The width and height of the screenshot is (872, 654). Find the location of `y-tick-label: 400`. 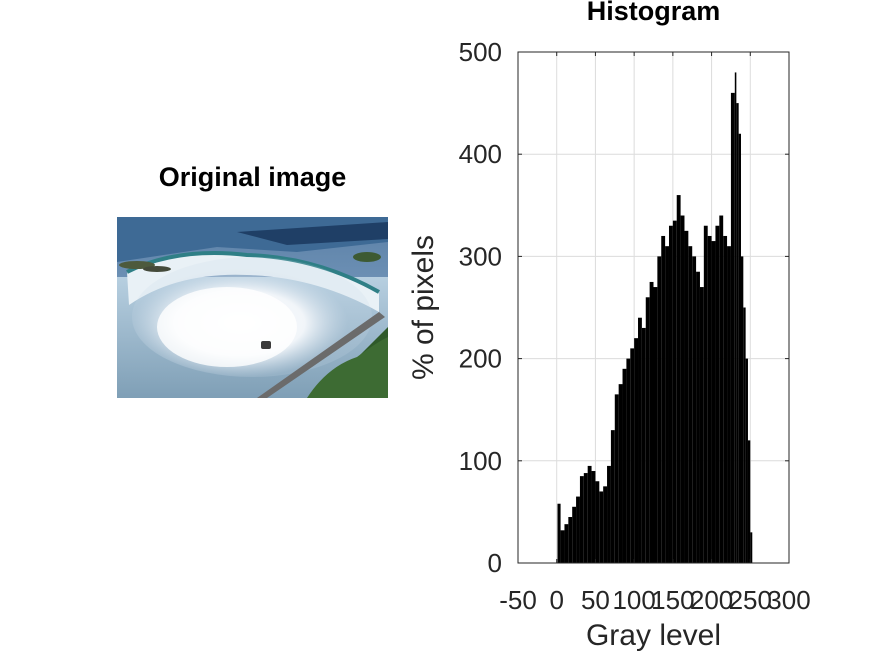

y-tick-label: 400 is located at coordinates (480, 154).